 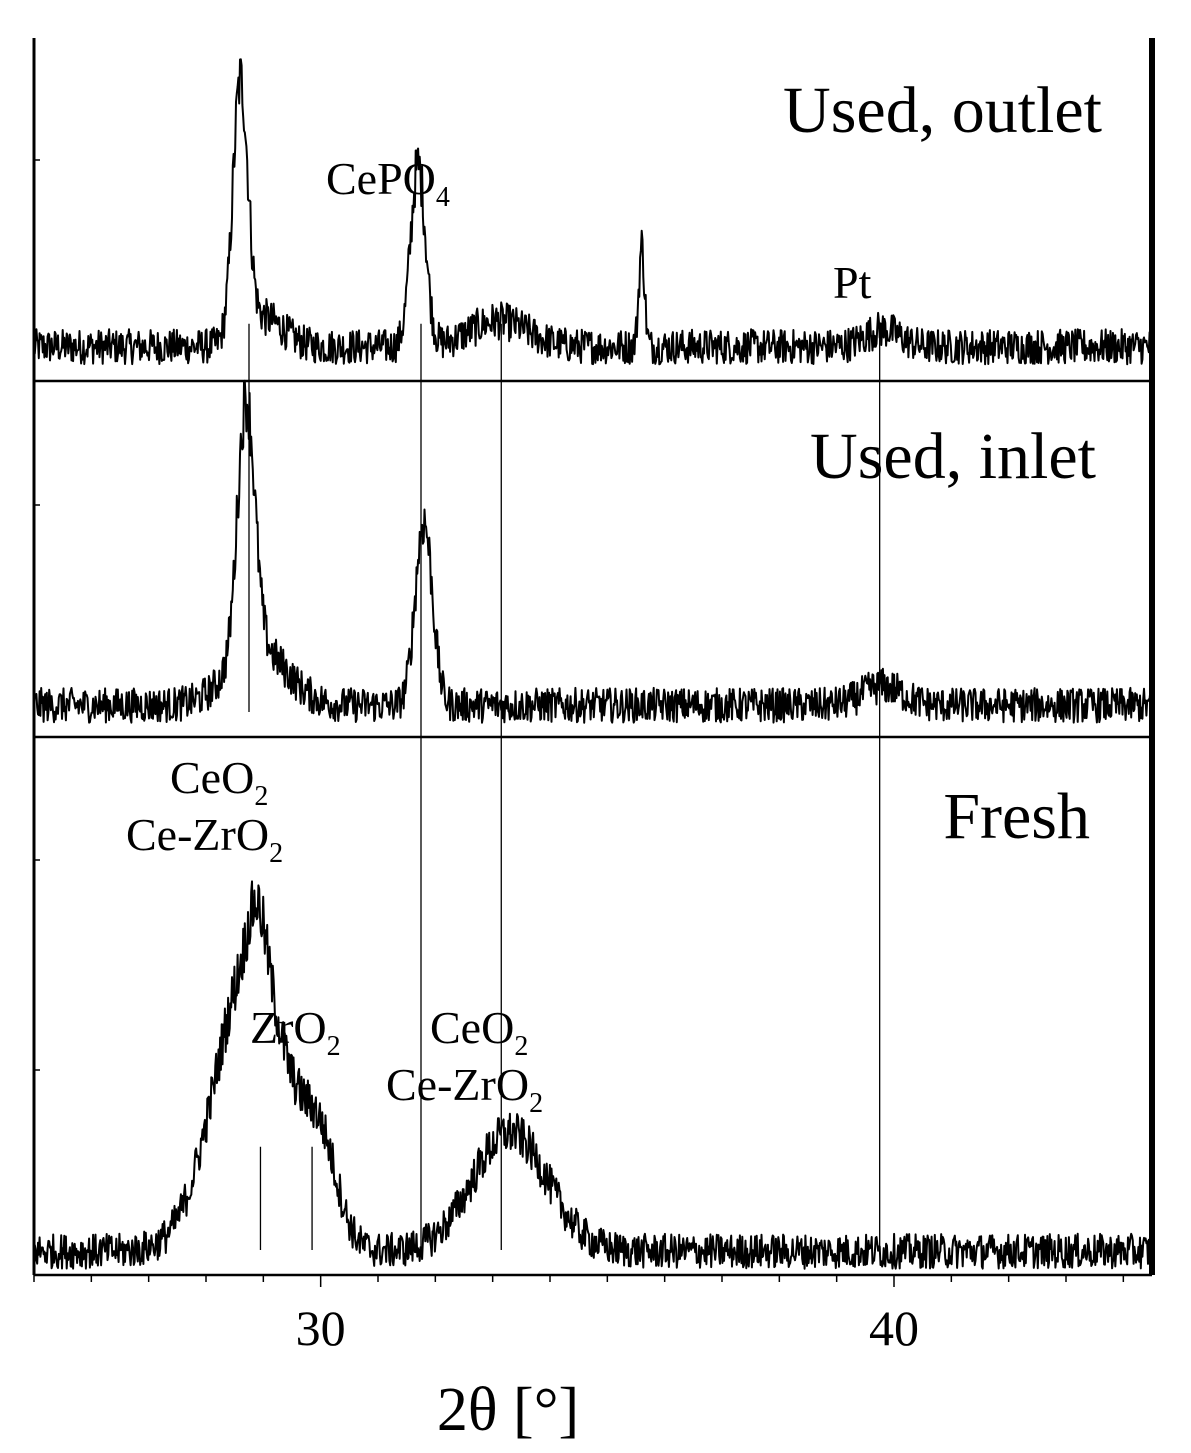 I want to click on panel-label-fresh: Fresh, so click(x=1016, y=816).